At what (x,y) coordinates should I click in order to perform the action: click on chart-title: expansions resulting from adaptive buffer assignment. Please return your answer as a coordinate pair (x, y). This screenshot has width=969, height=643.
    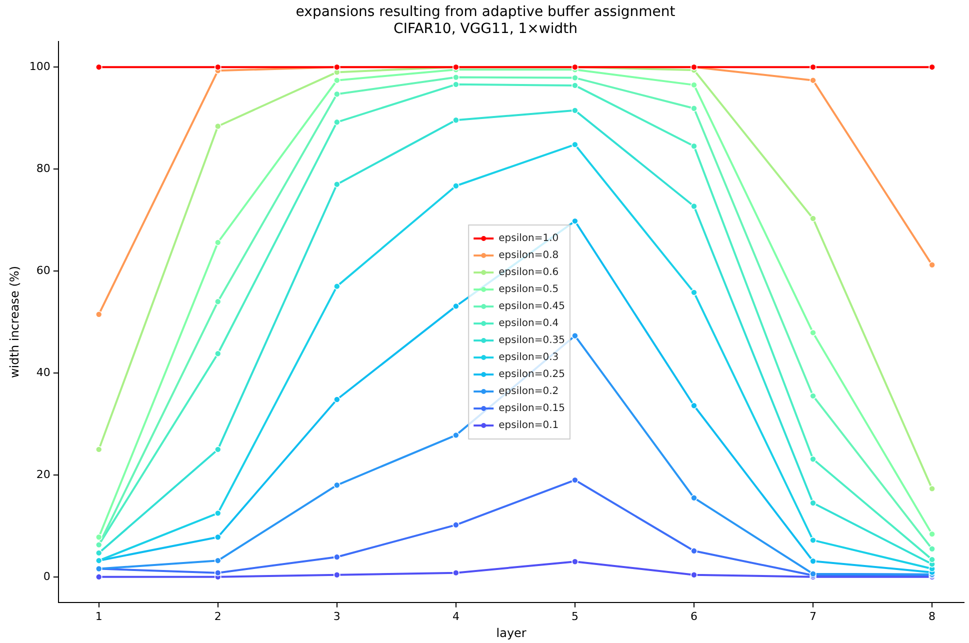
    Looking at the image, I should click on (486, 12).